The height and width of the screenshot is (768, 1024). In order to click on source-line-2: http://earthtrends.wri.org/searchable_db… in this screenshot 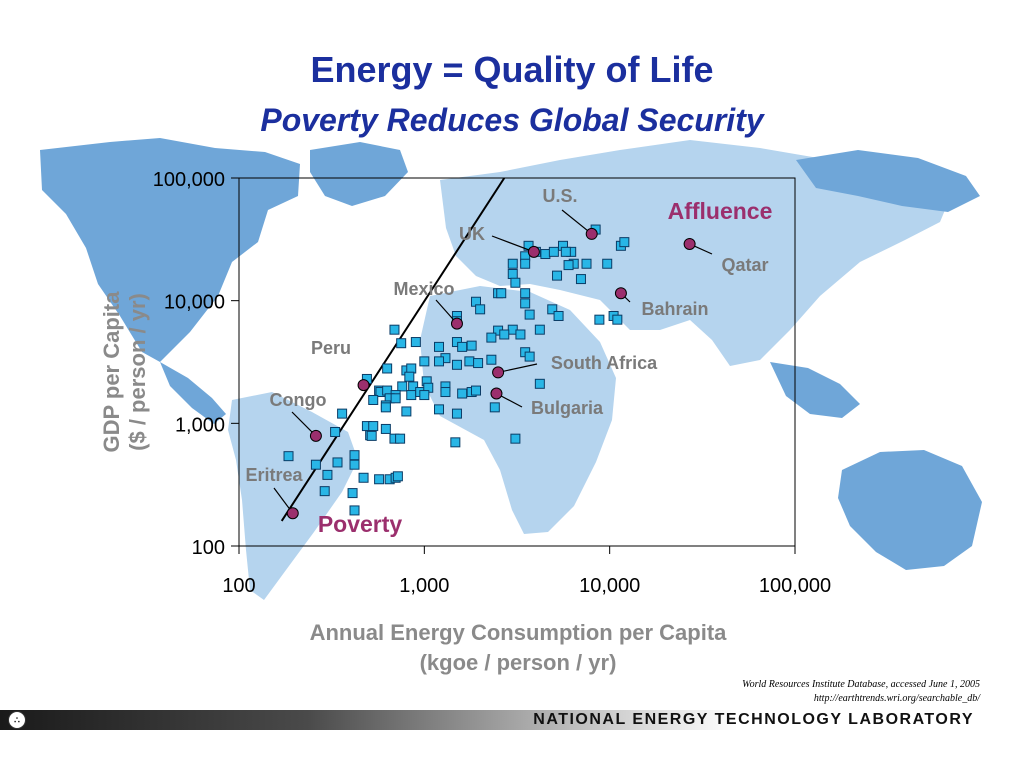, I will do `click(896, 698)`.